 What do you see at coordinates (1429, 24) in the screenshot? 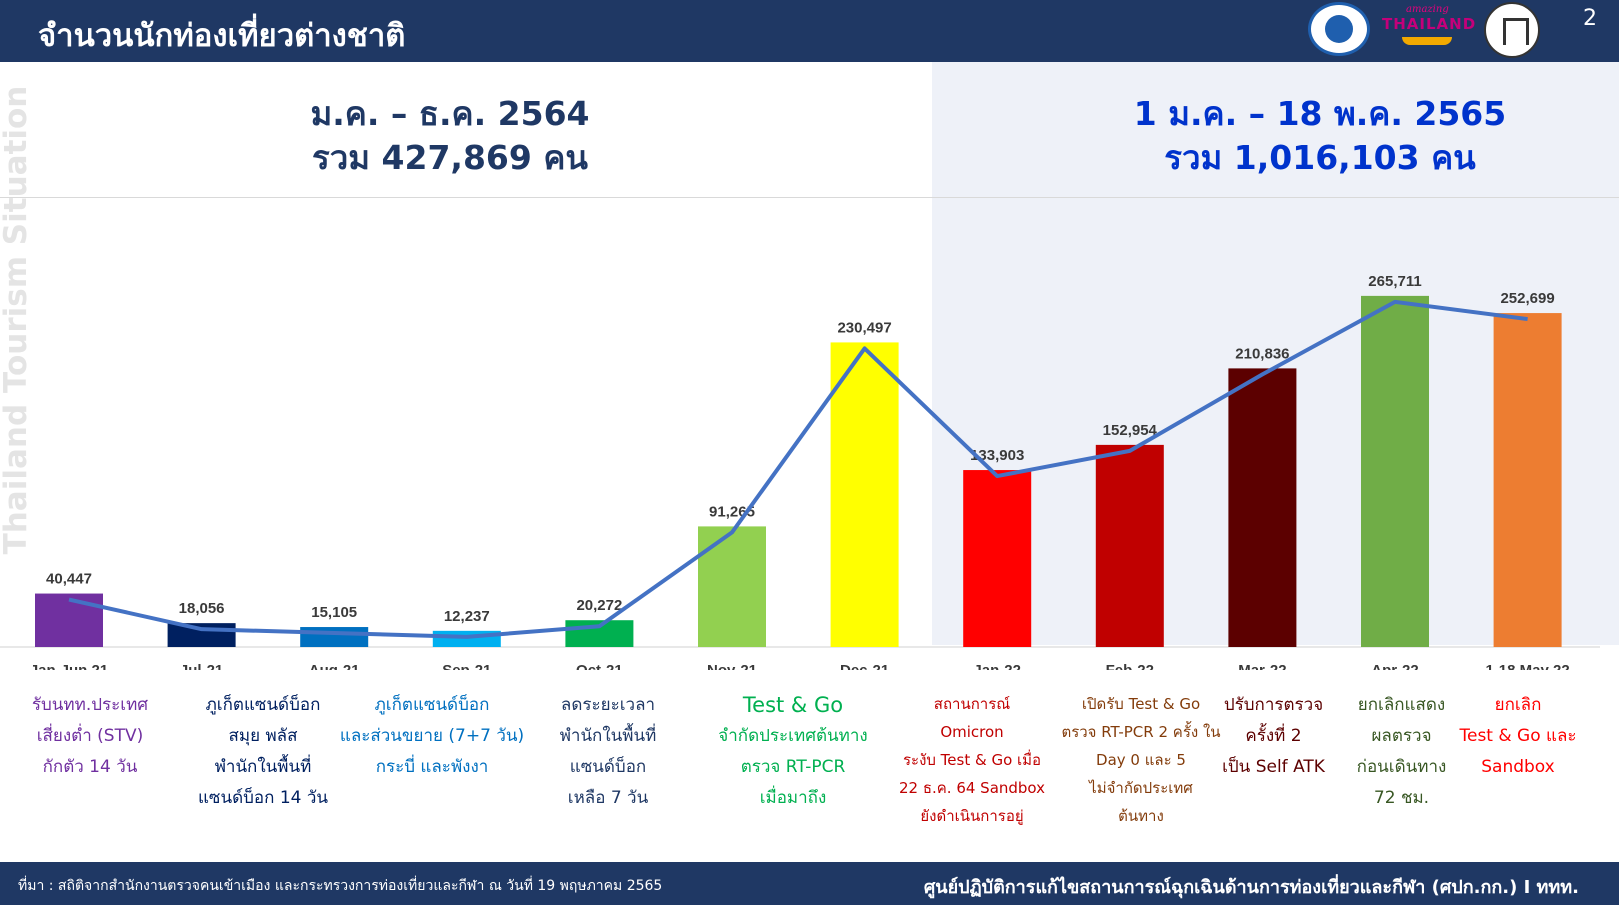
I see `logo-text-thailand: THAILAND` at bounding box center [1429, 24].